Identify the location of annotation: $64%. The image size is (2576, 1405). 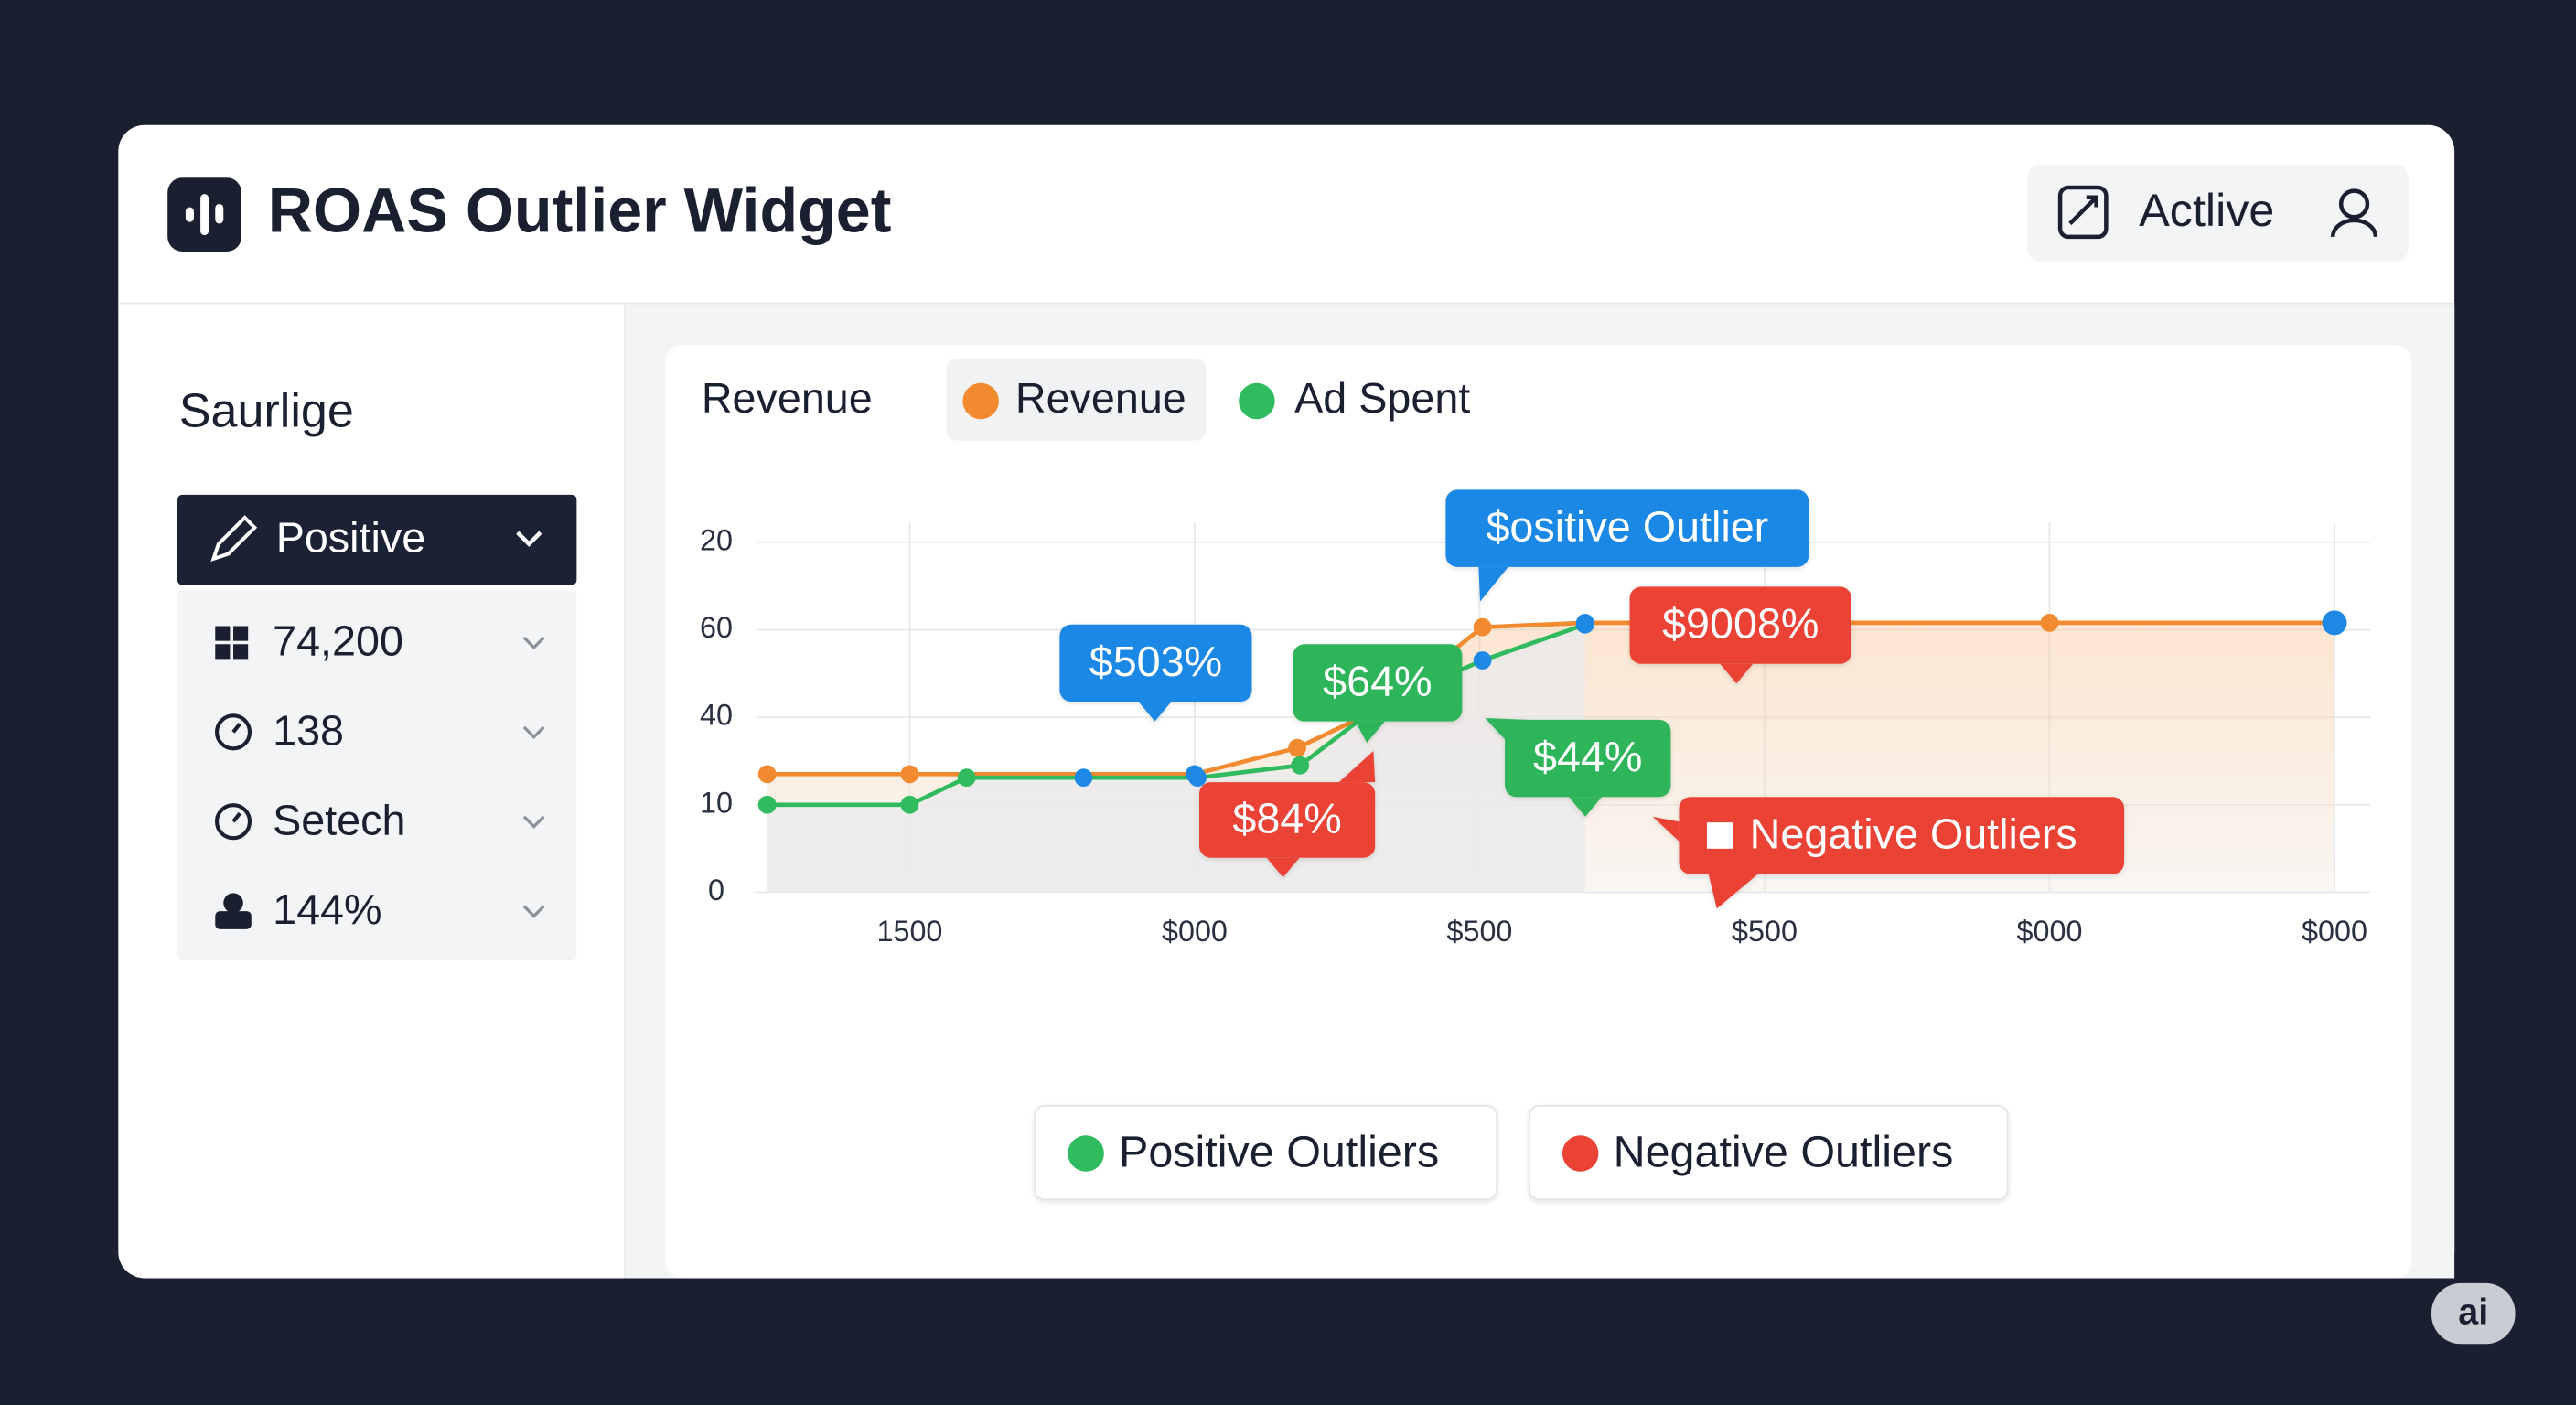
(1378, 693).